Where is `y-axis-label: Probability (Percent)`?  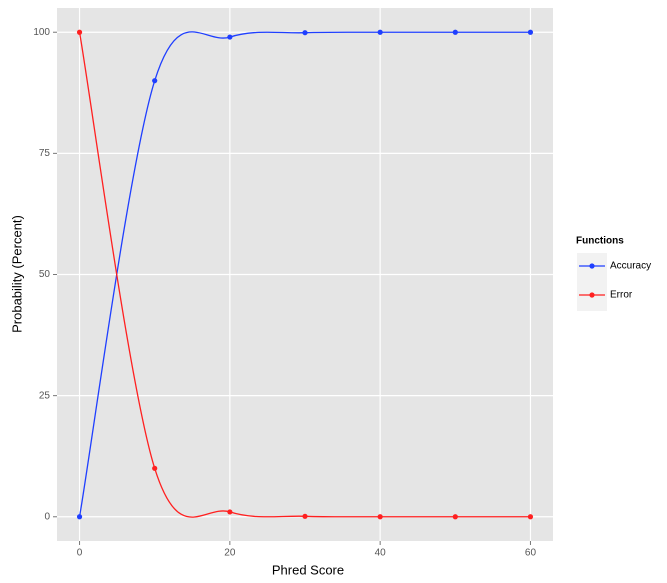 y-axis-label: Probability (Percent) is located at coordinates (16, 274).